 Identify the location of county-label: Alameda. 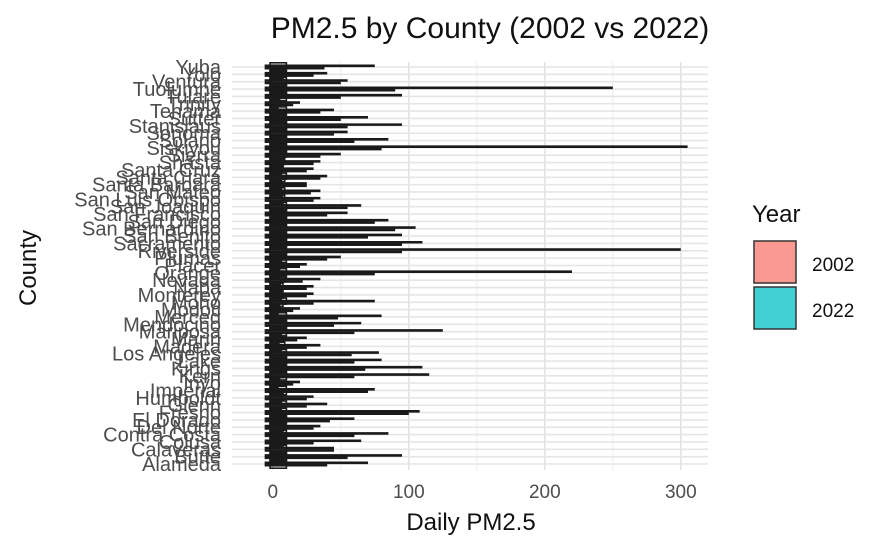
(182, 465).